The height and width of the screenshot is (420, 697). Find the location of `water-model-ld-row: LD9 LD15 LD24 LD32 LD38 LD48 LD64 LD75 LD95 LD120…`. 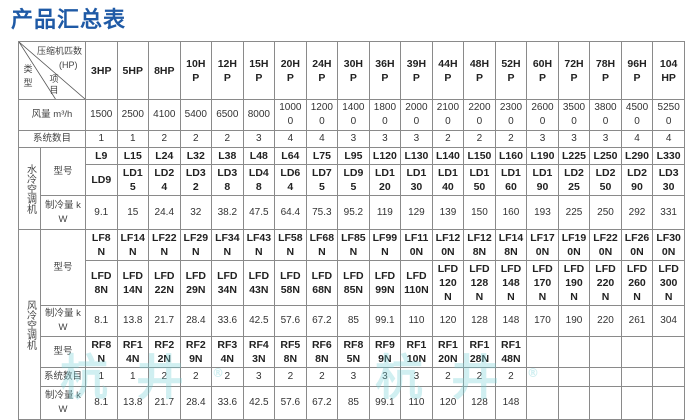

water-model-ld-row: LD9 LD15 LD24 LD32 LD38 LD48 LD64 LD75 LD95 LD120… is located at coordinates (352, 180).